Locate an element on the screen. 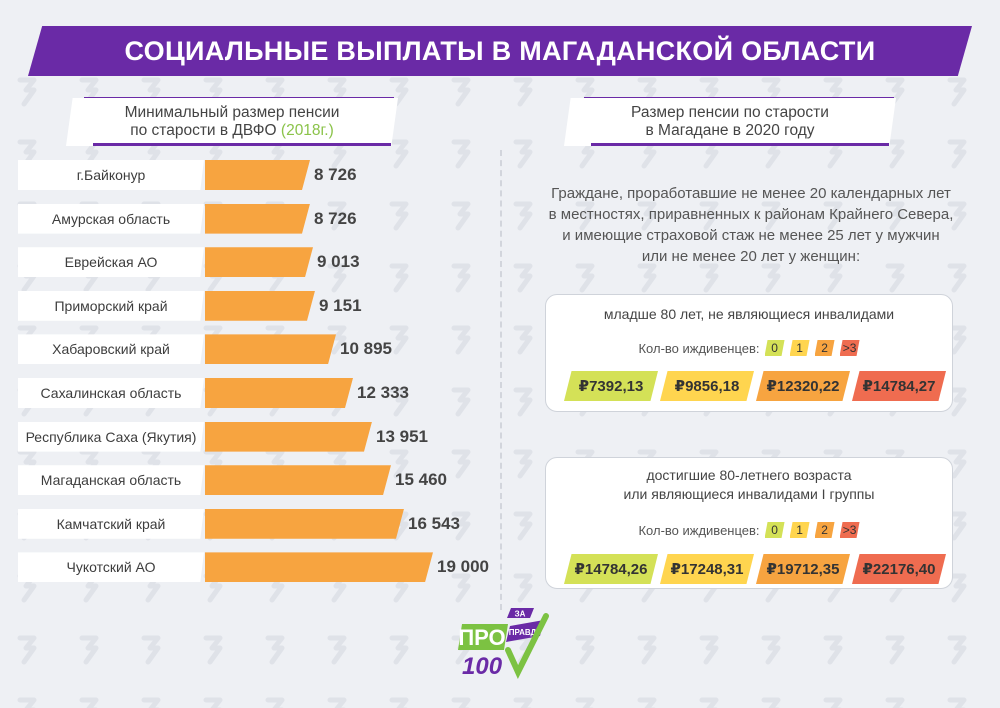  panel1-chip-2: 2 is located at coordinates (824, 348).